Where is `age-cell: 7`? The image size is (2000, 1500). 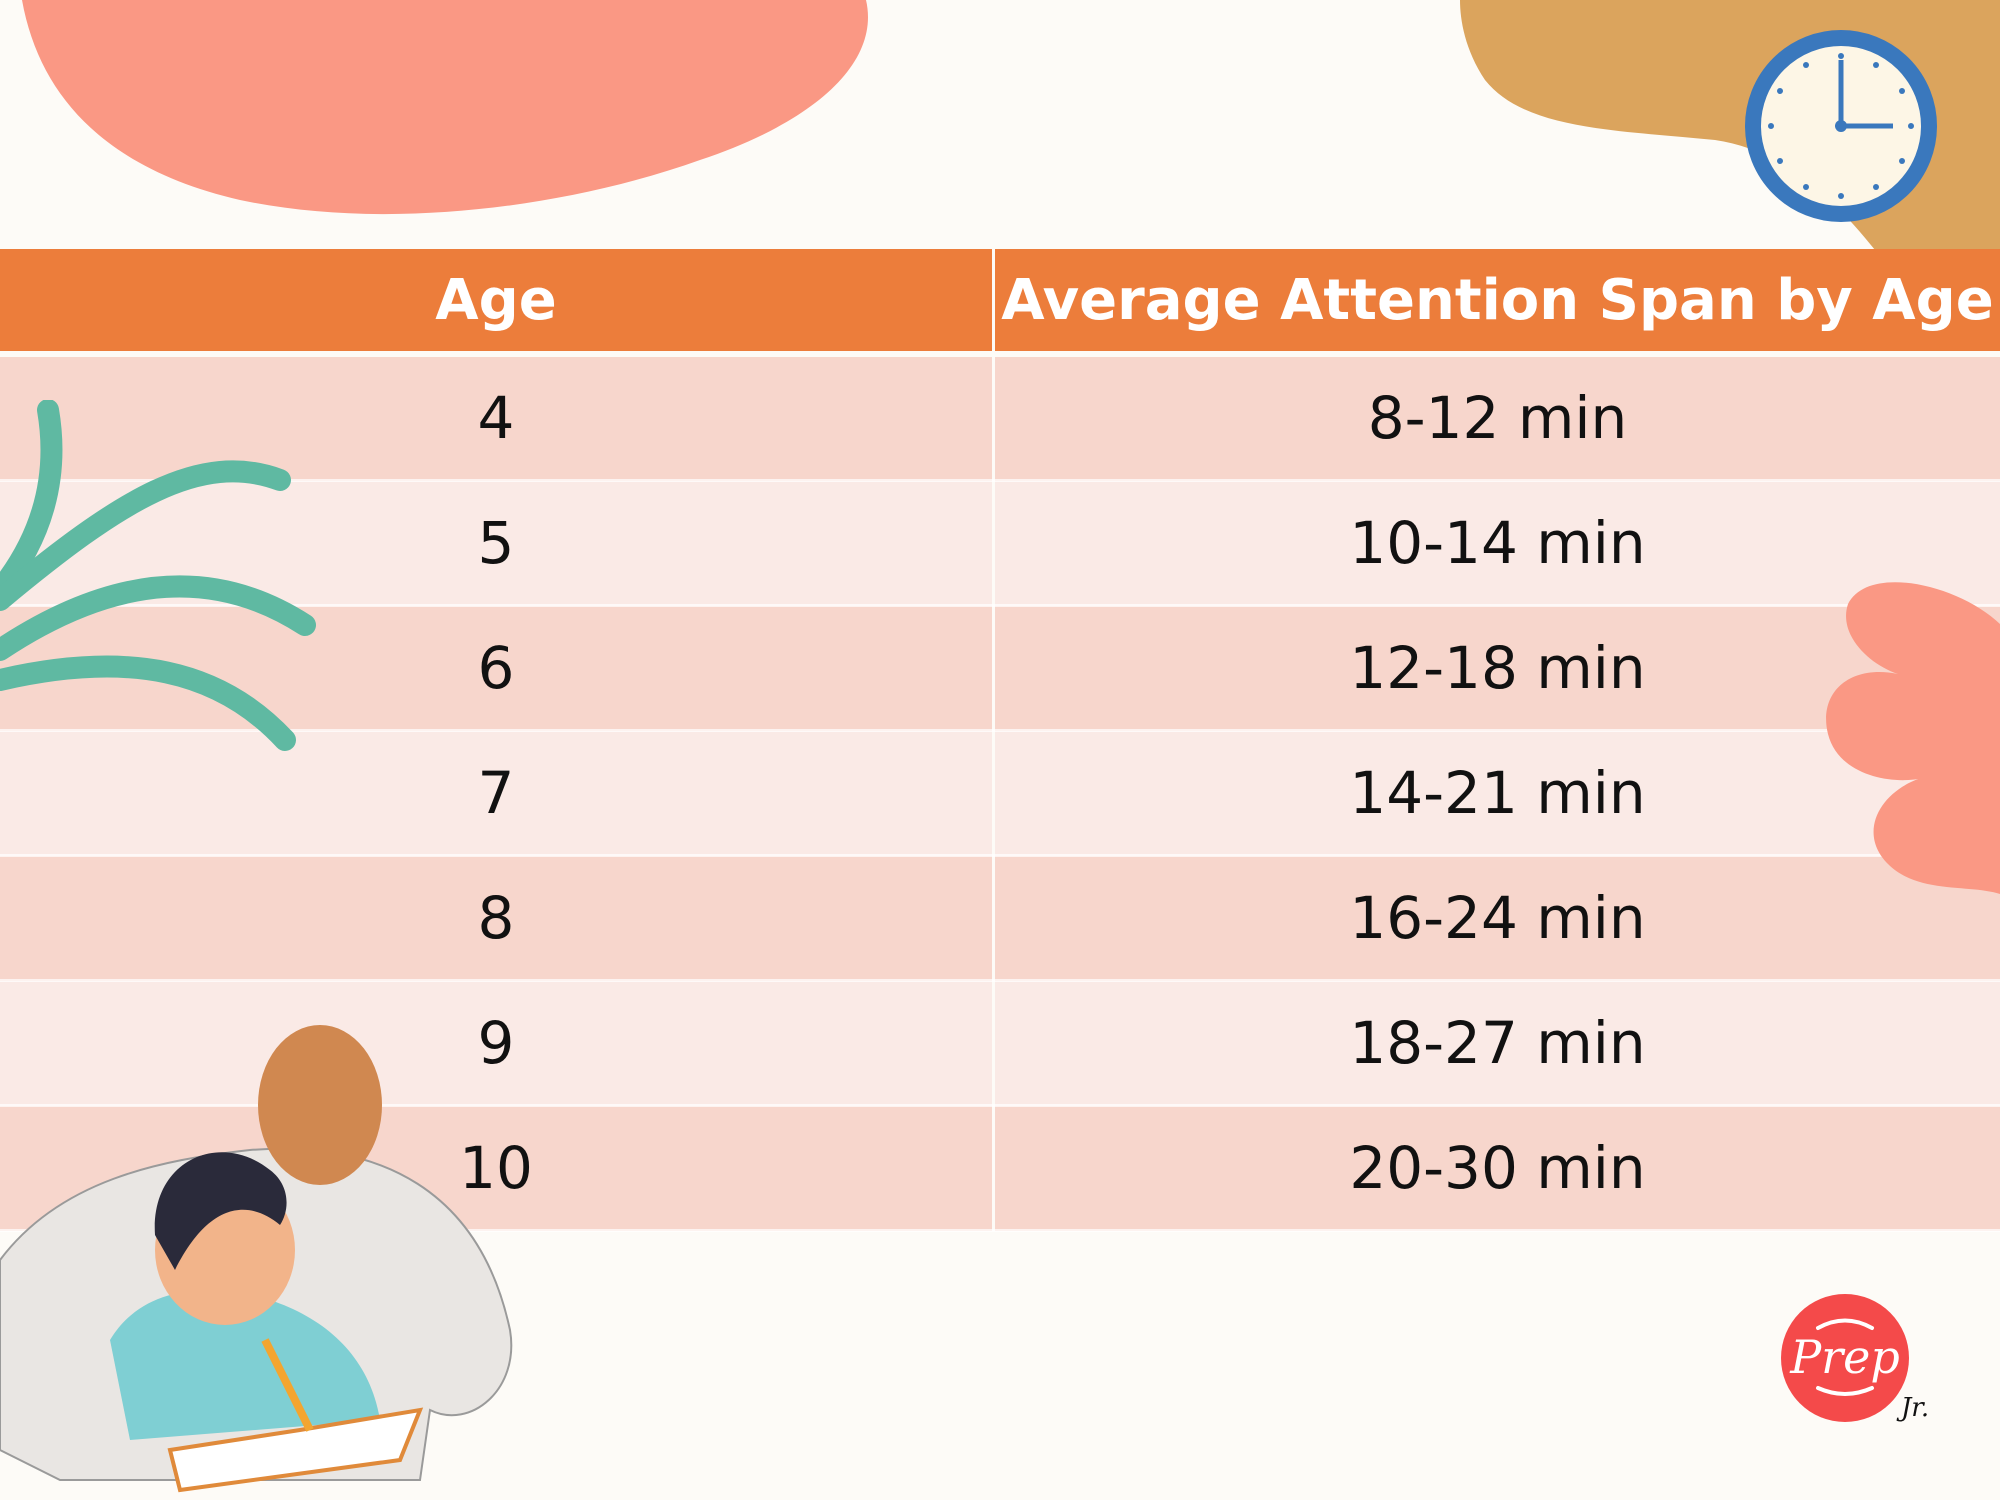 age-cell: 7 is located at coordinates (497, 793).